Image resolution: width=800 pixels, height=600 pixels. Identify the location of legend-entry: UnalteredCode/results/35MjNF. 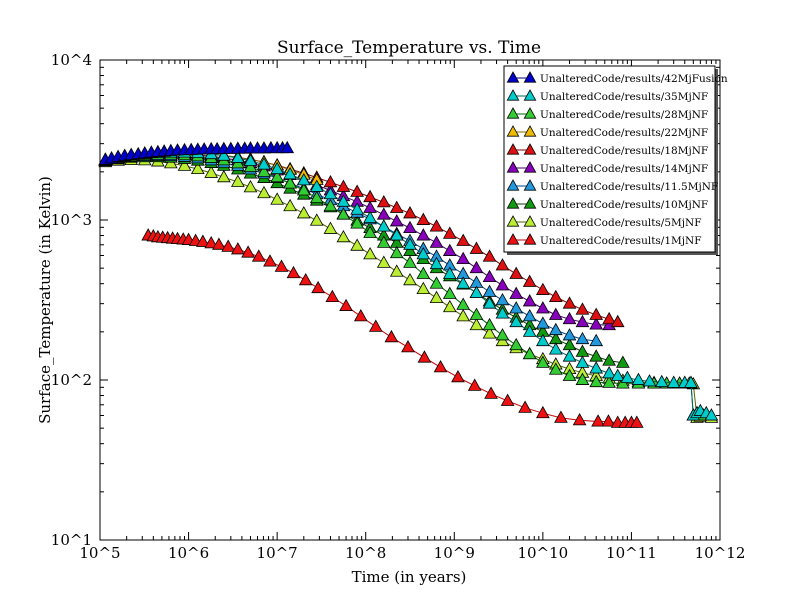
(607, 96).